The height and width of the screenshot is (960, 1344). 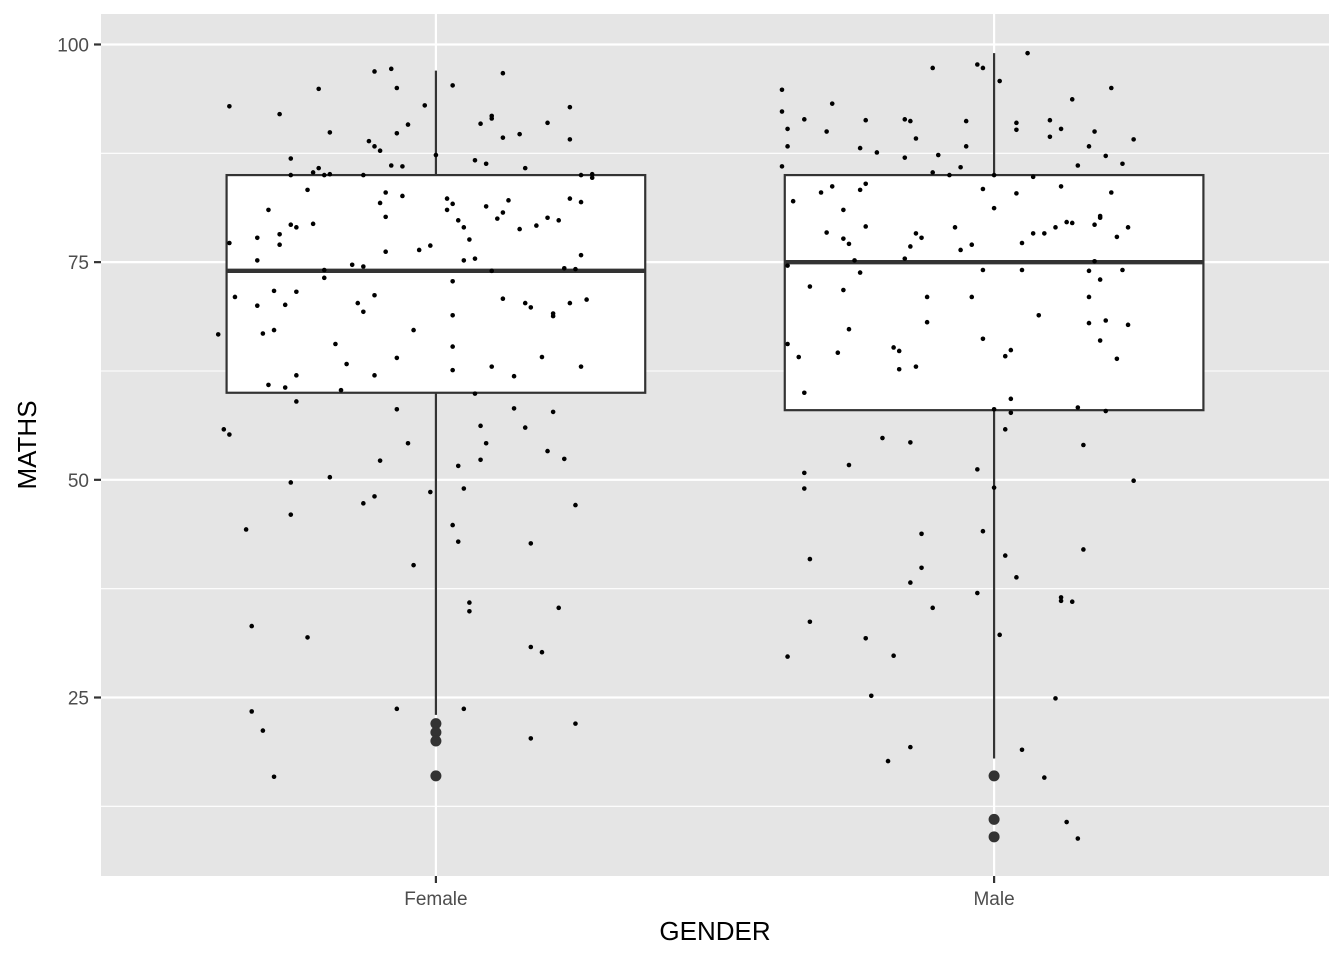 What do you see at coordinates (78, 481) in the screenshot?
I see `y-tick-label: 50` at bounding box center [78, 481].